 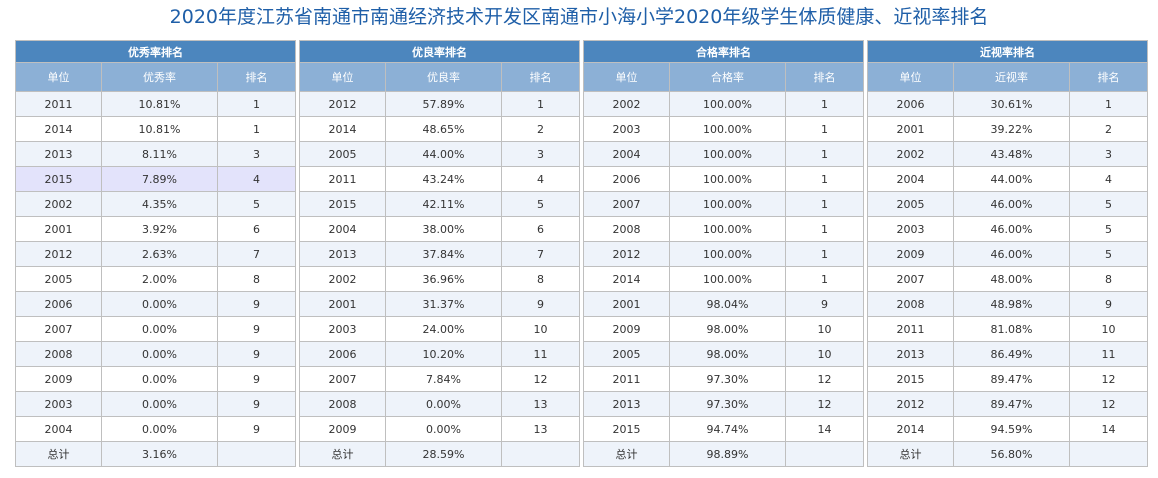 I want to click on table-row: 2012 57.89% 1, so click(x=440, y=104).